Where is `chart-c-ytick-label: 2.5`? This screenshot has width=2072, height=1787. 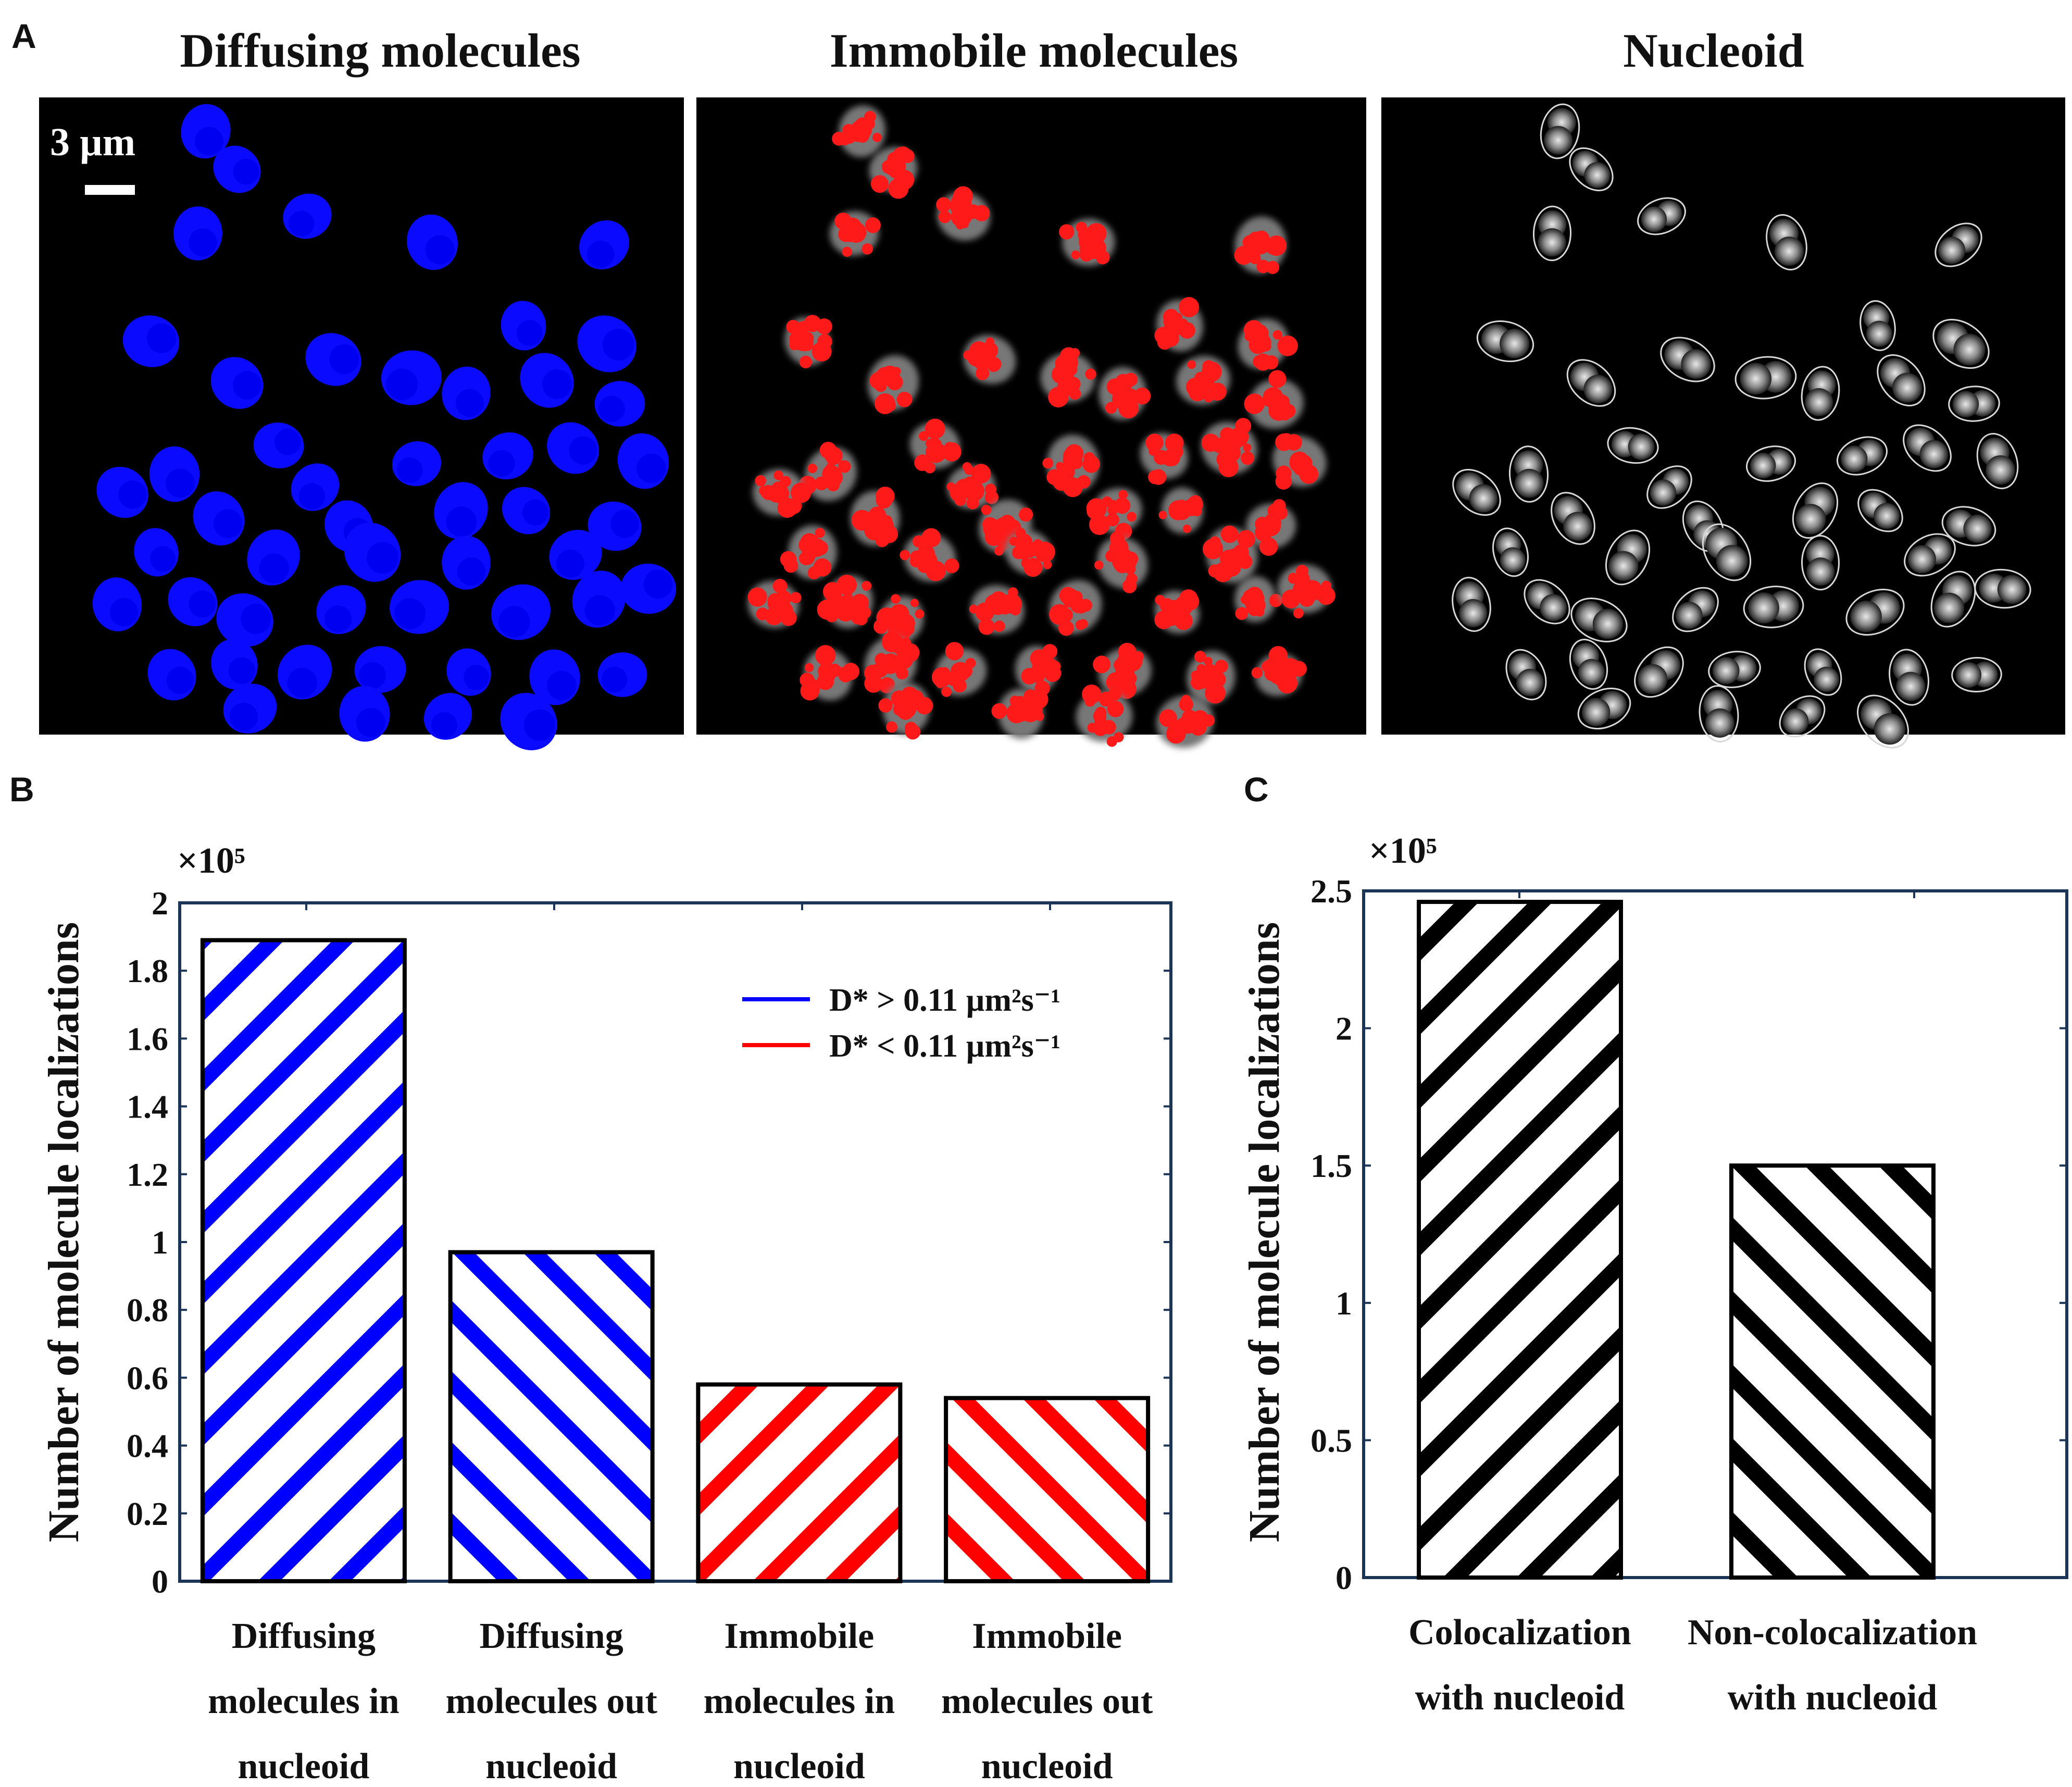
chart-c-ytick-label: 2.5 is located at coordinates (1331, 891).